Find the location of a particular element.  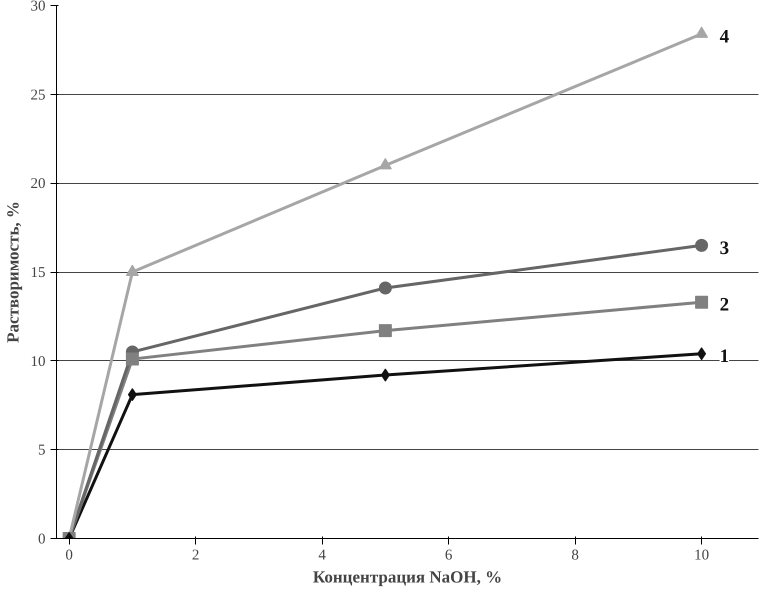

series-label: 1 is located at coordinates (725, 357).